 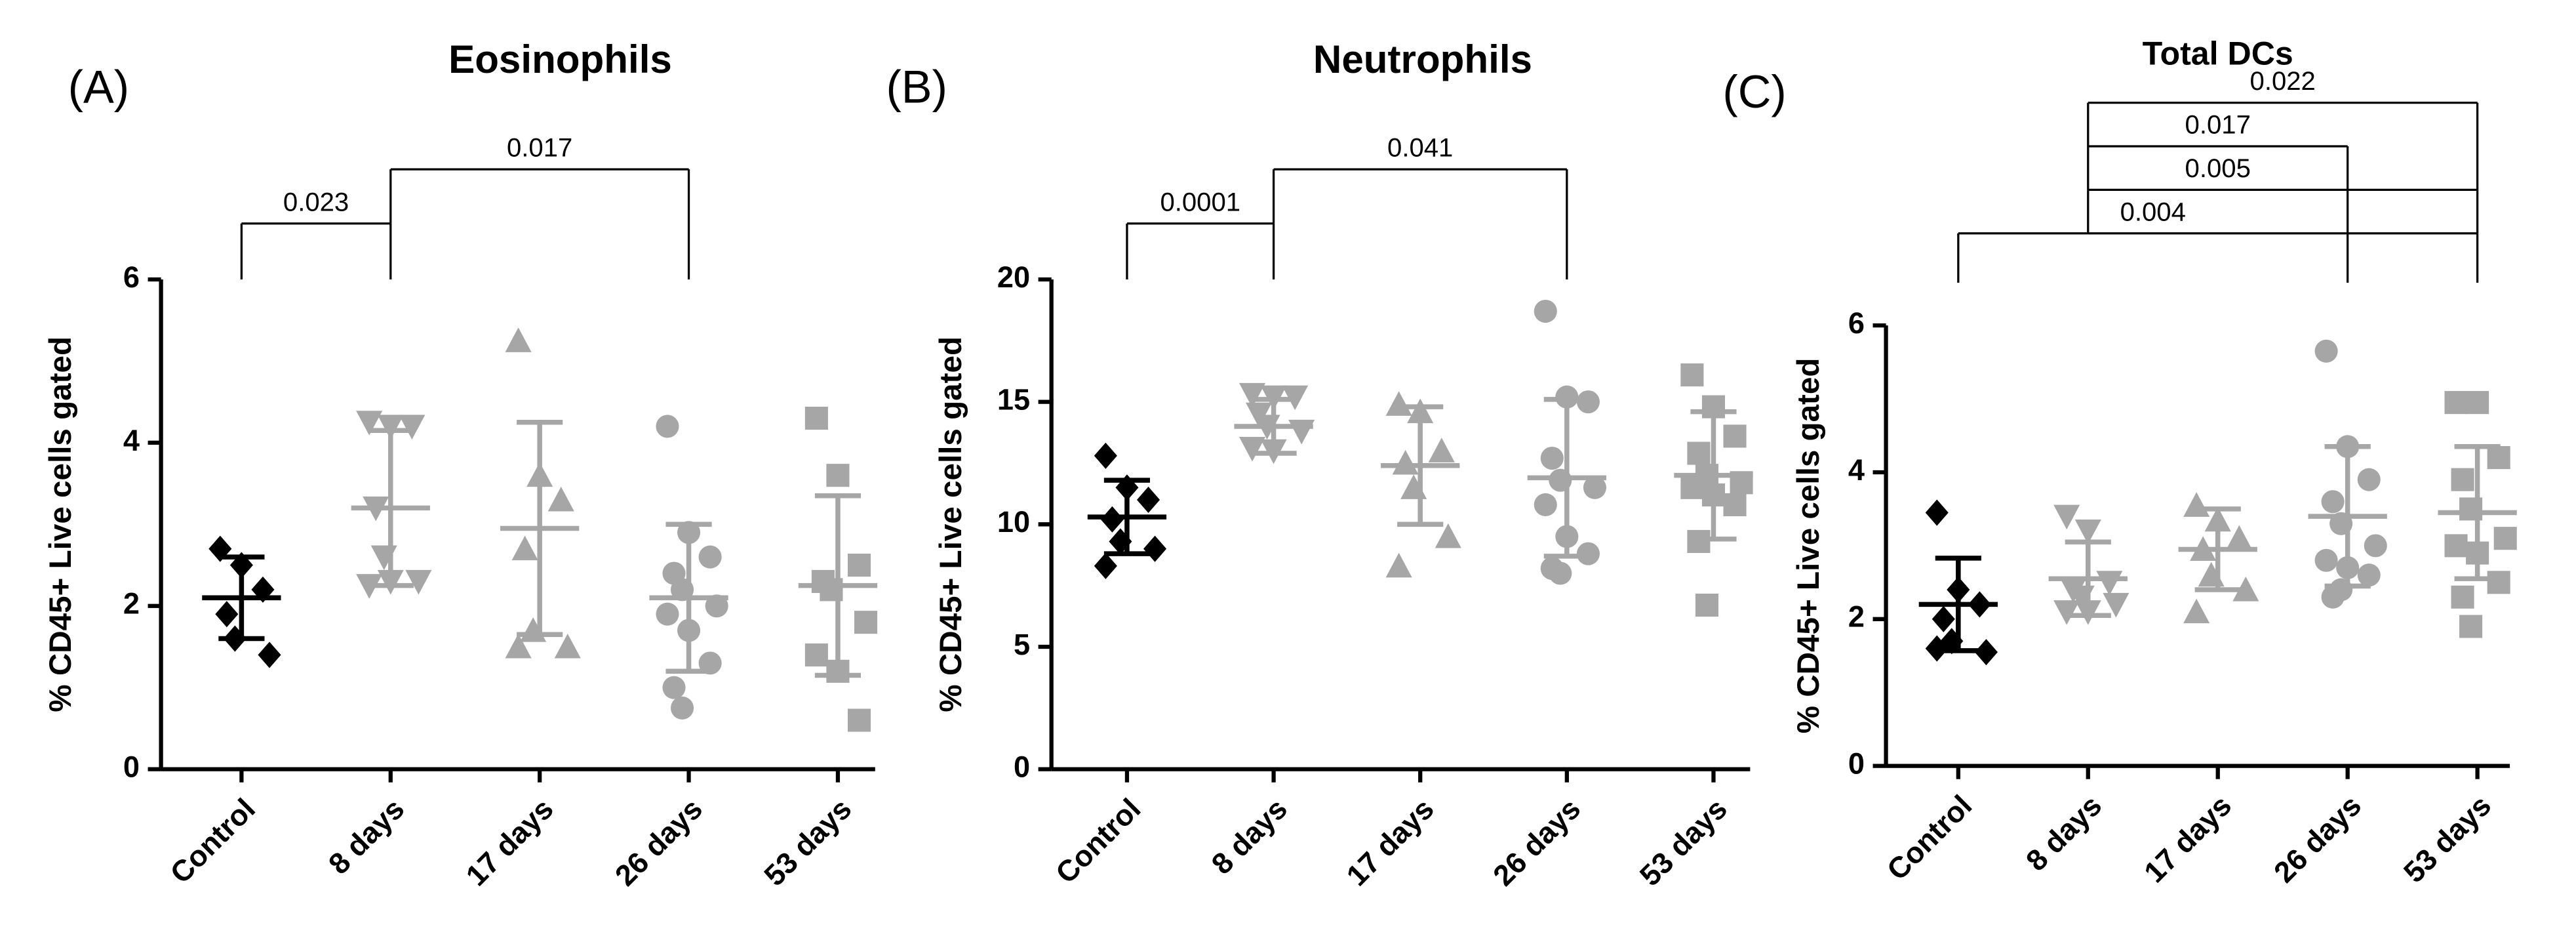 I want to click on chart-title: Neutrophils, so click(x=1422, y=59).